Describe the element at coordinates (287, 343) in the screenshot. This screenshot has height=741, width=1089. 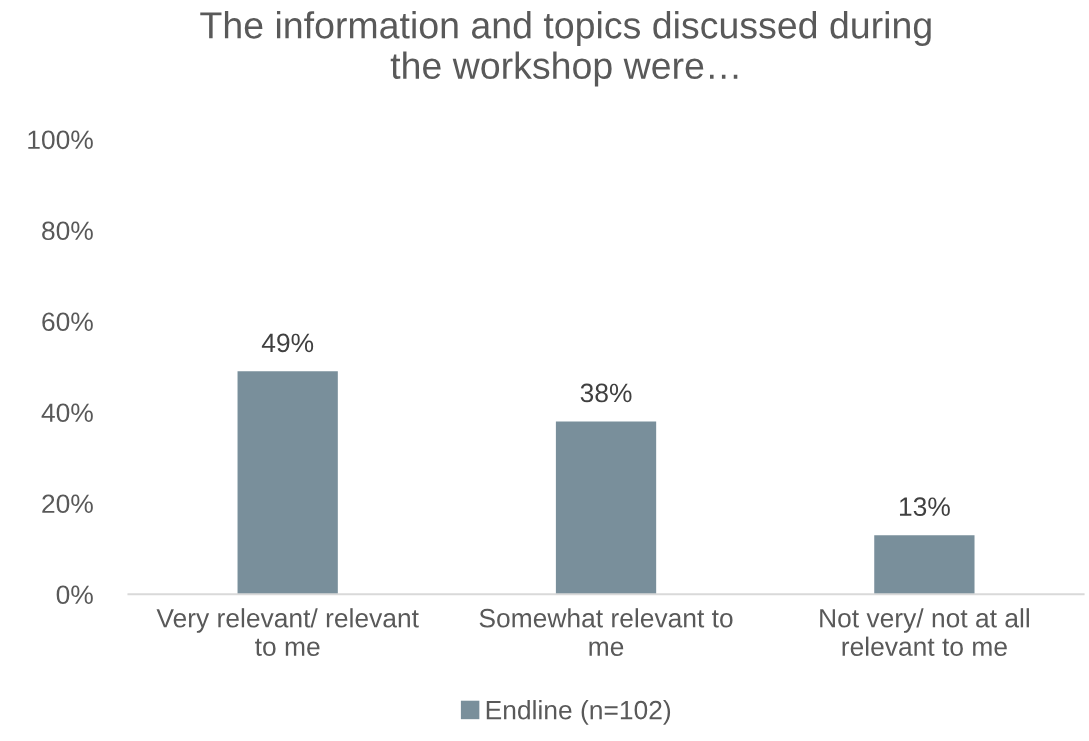
I see `data-label: 49%` at that location.